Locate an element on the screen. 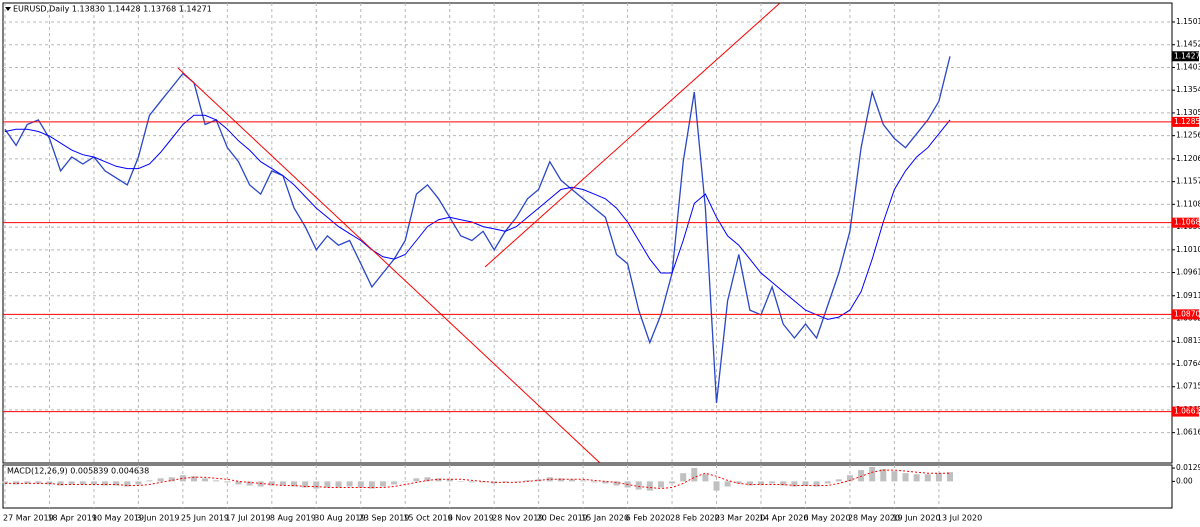 The height and width of the screenshot is (527, 1200). x-tick-label: 25 Jun 2019 is located at coordinates (205, 518).